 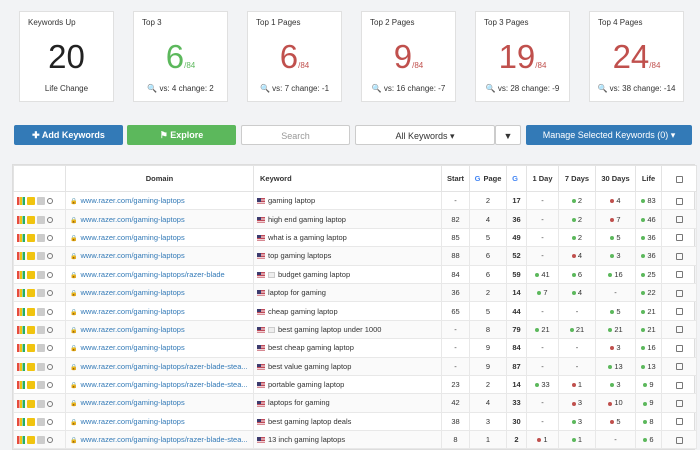 I want to click on col-7days: 7 Days, so click(x=577, y=178).